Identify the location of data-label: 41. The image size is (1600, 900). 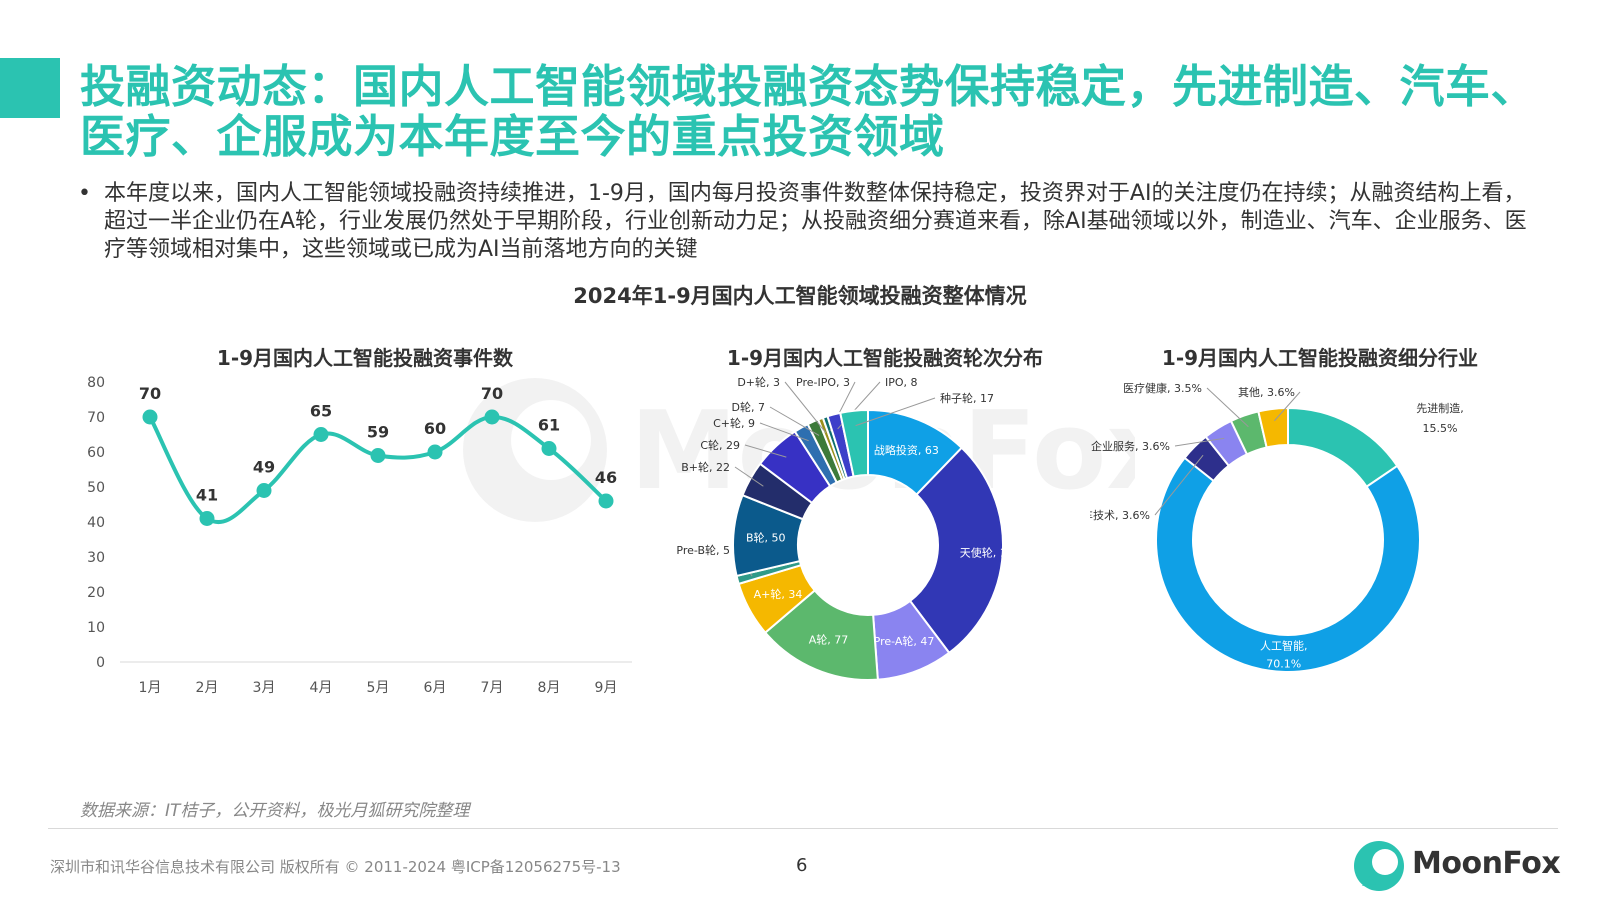
(207, 495).